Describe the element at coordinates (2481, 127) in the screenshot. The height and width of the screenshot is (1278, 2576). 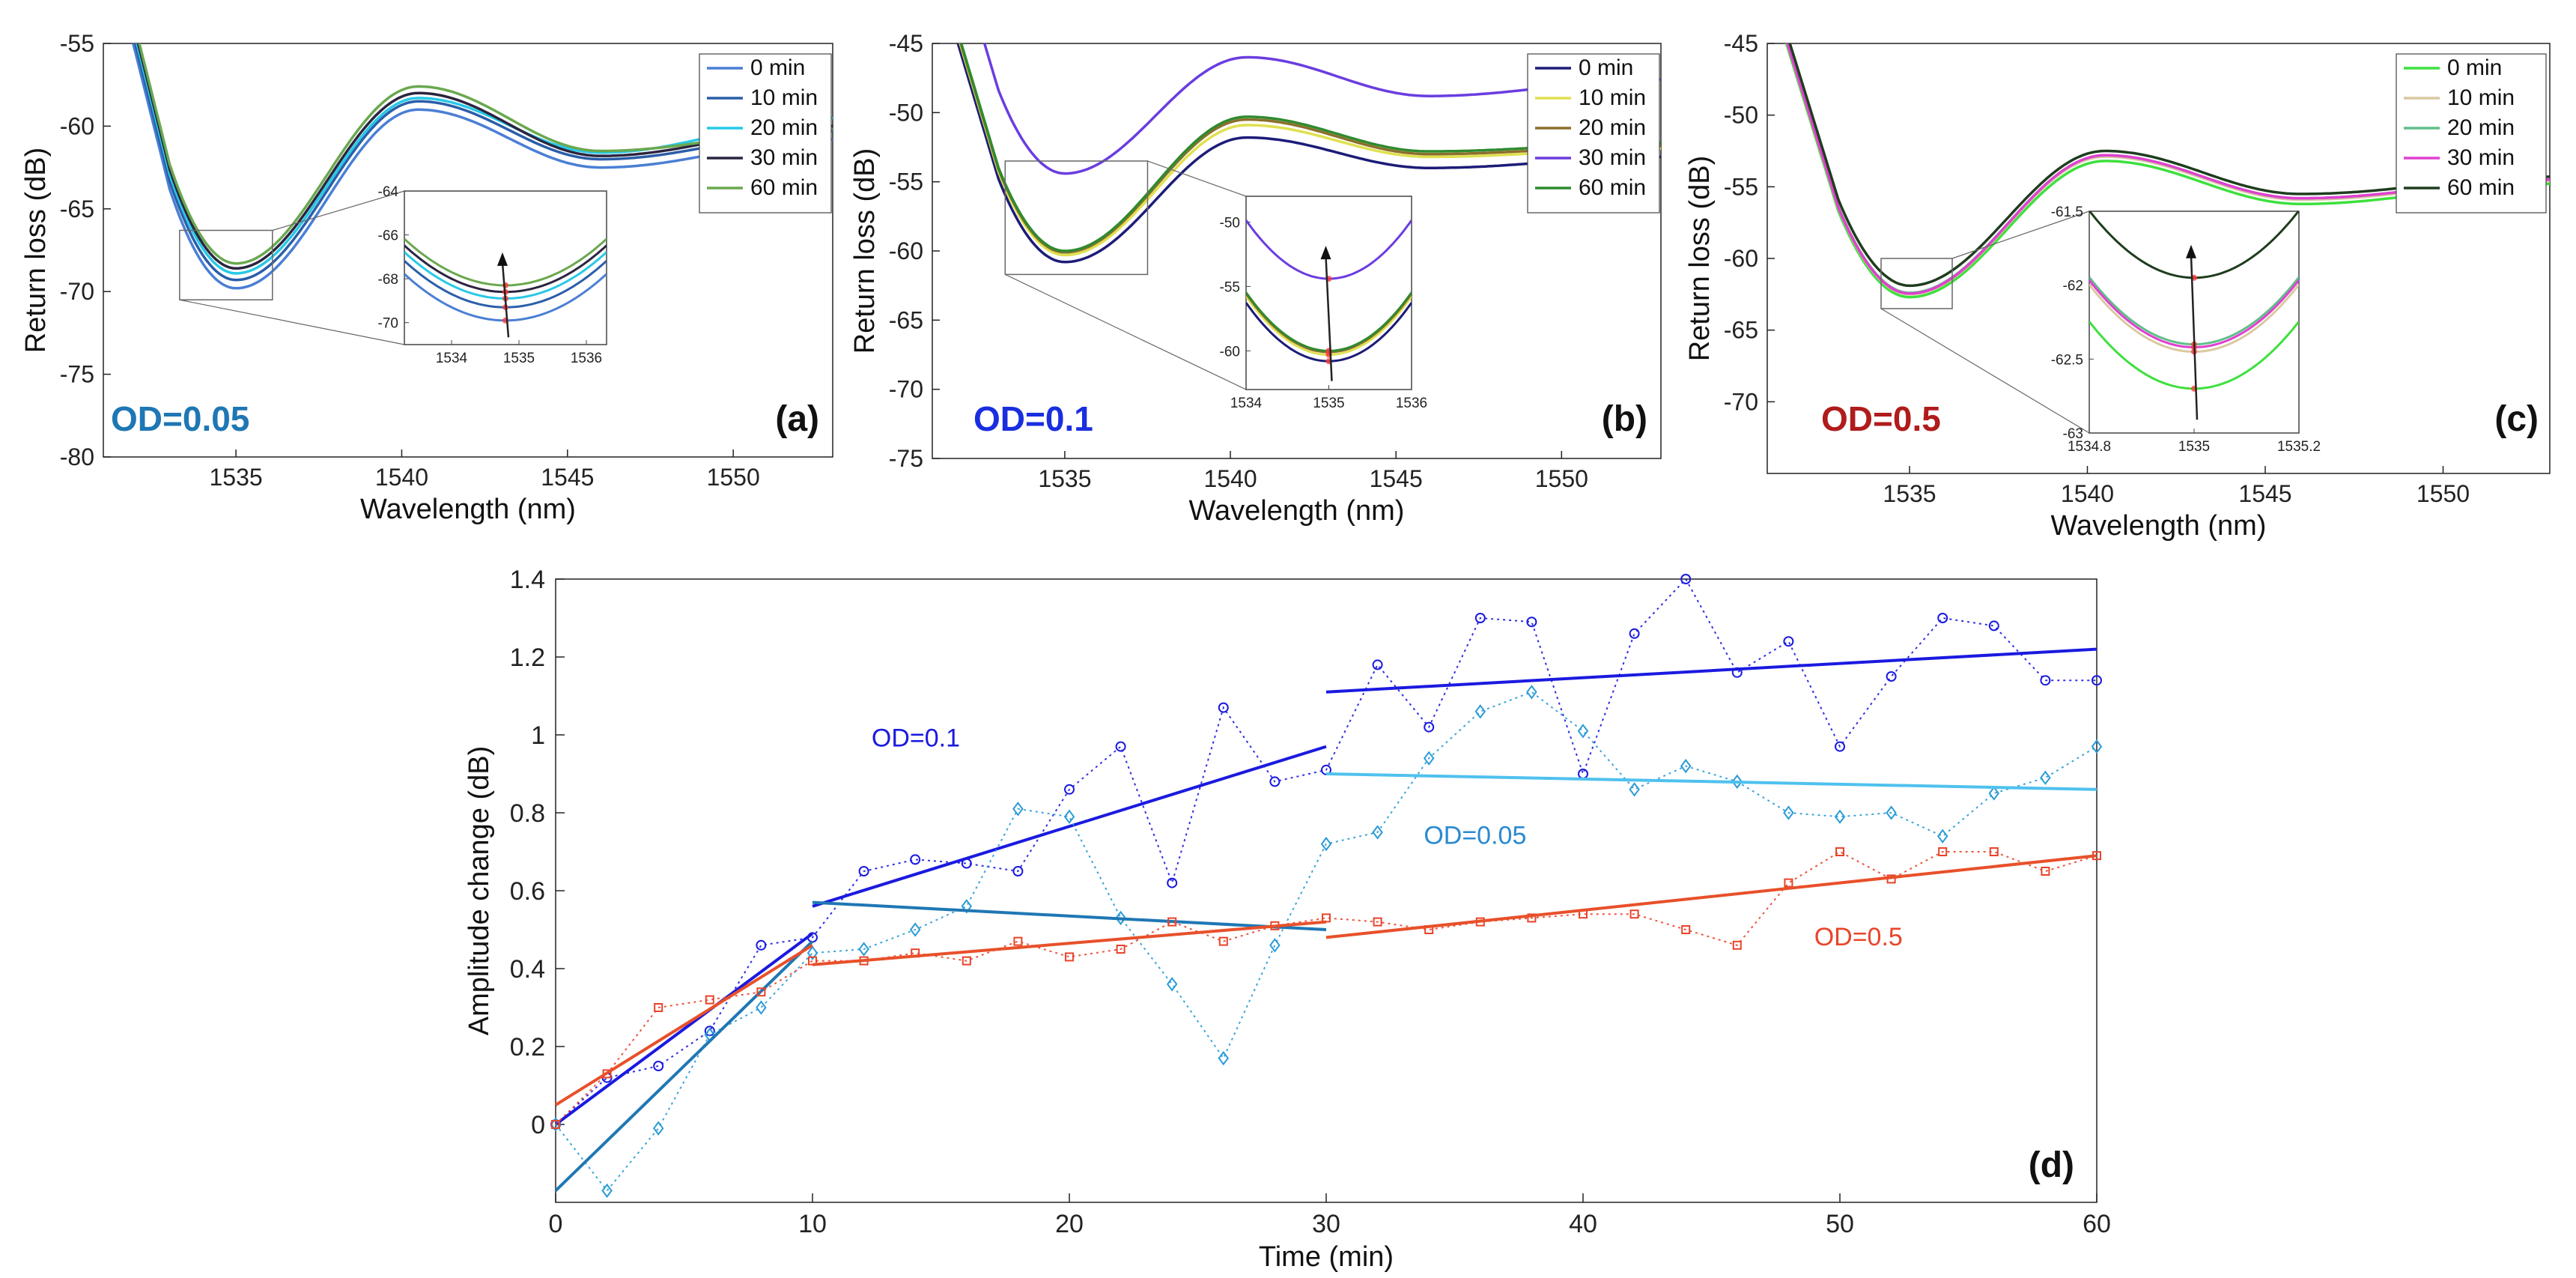
I see `legend-entry: 20 min` at that location.